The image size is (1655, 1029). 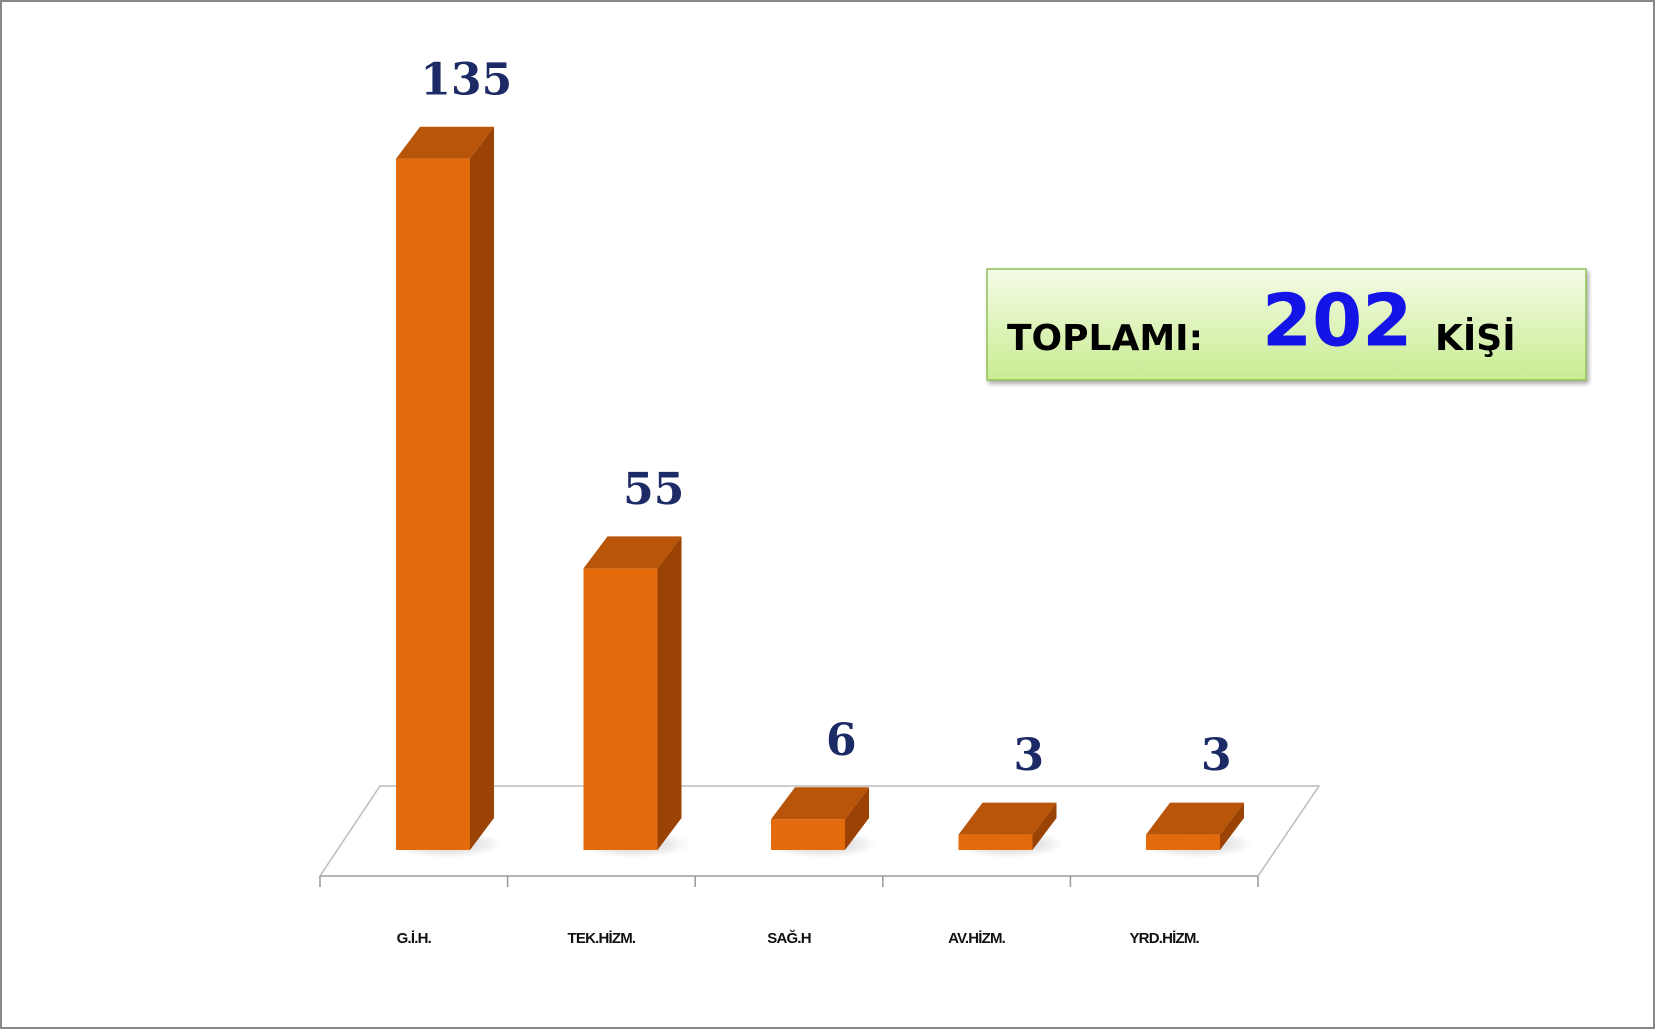 I want to click on total-box-bg, so click(x=1286, y=324).